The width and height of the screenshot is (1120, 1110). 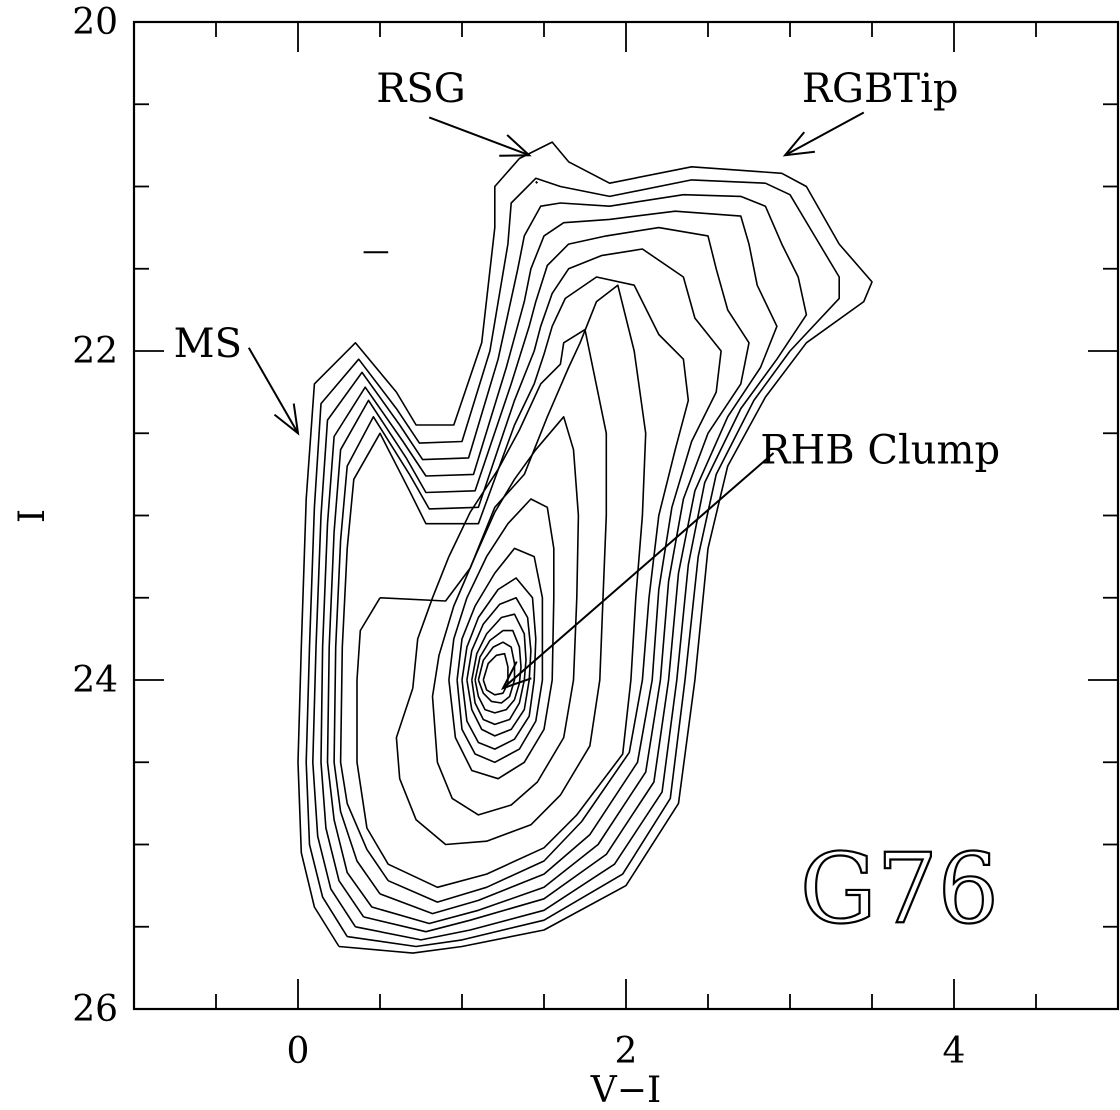 What do you see at coordinates (625, 1090) in the screenshot?
I see `x-axis-label: V−I` at bounding box center [625, 1090].